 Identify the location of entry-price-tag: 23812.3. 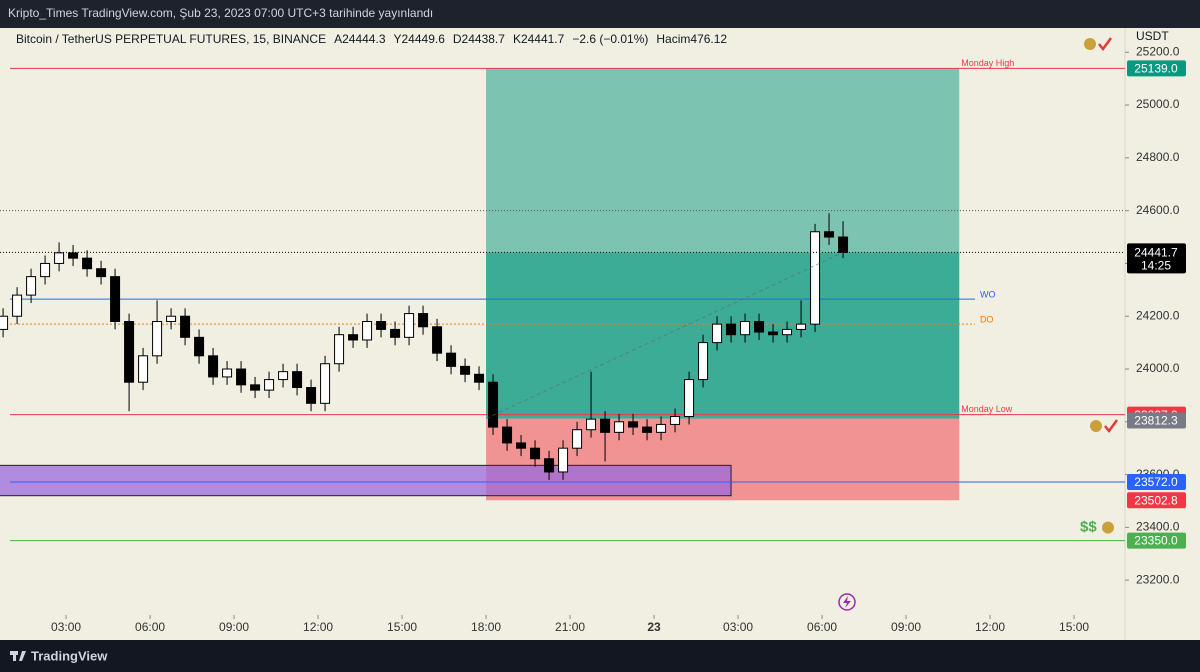
(1156, 421).